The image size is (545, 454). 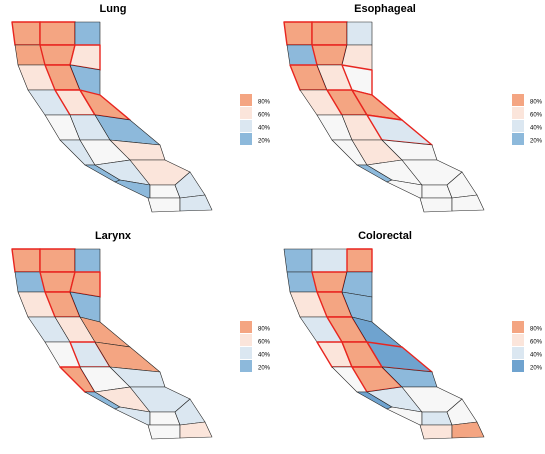 I want to click on panel-title: Colorectal, so click(x=385, y=236).